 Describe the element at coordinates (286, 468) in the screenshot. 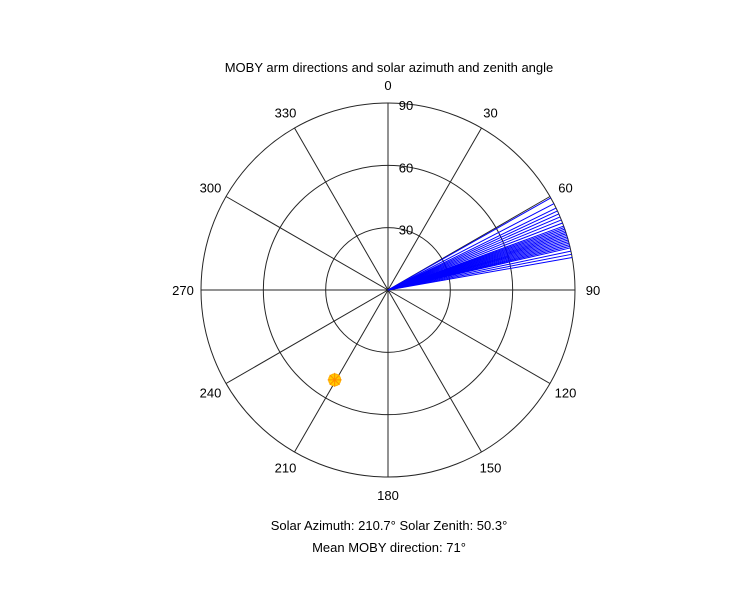

I see `theta-tick-label-210: 210` at that location.